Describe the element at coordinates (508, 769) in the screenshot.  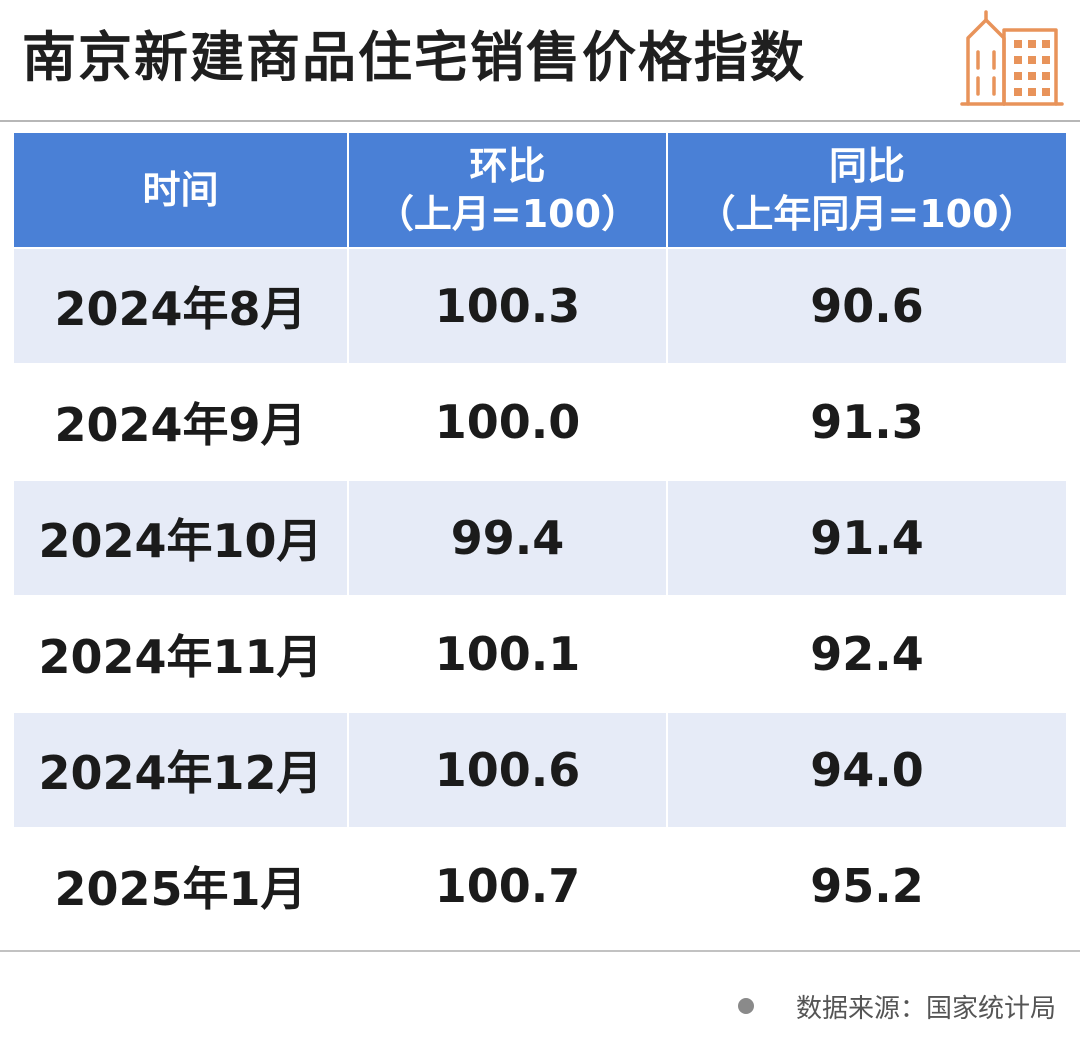
I see `mom-cell: 100.6` at that location.